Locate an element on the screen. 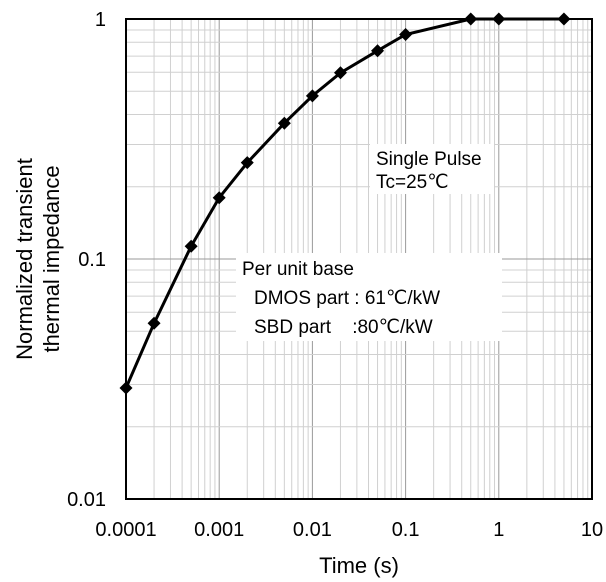  x-tick-label: 0.01 is located at coordinates (312, 530).